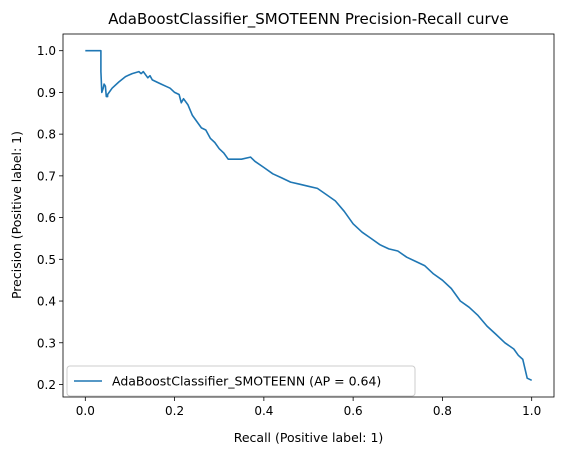 Image resolution: width=567 pixels, height=453 pixels. I want to click on x-tick-label: 0.6, so click(353, 411).